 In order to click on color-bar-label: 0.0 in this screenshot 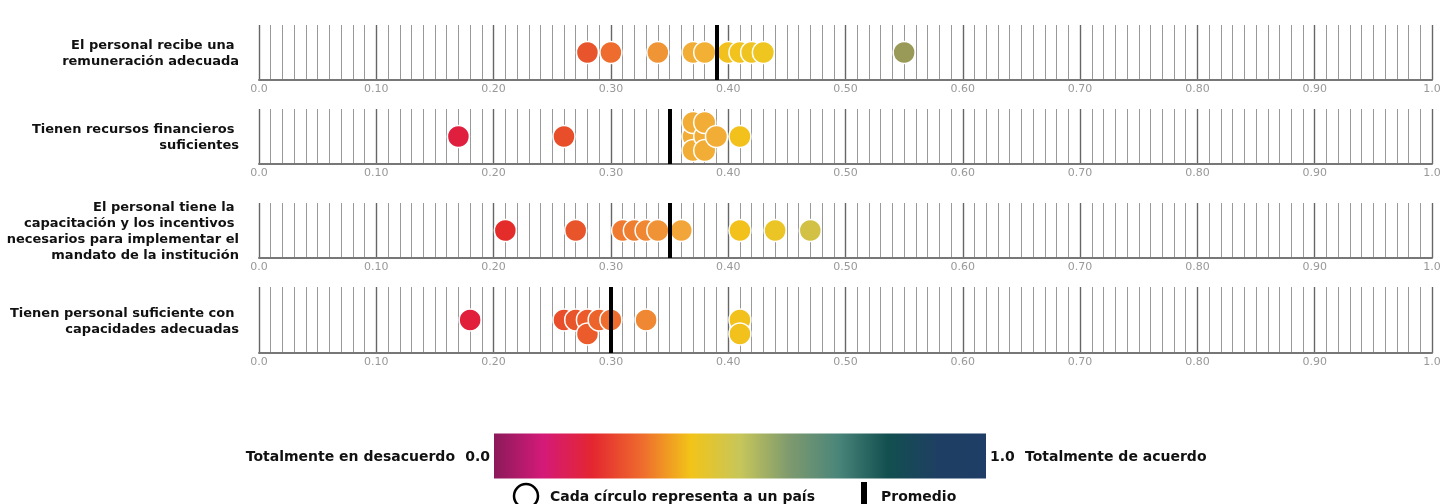, I will do `click(478, 456)`.